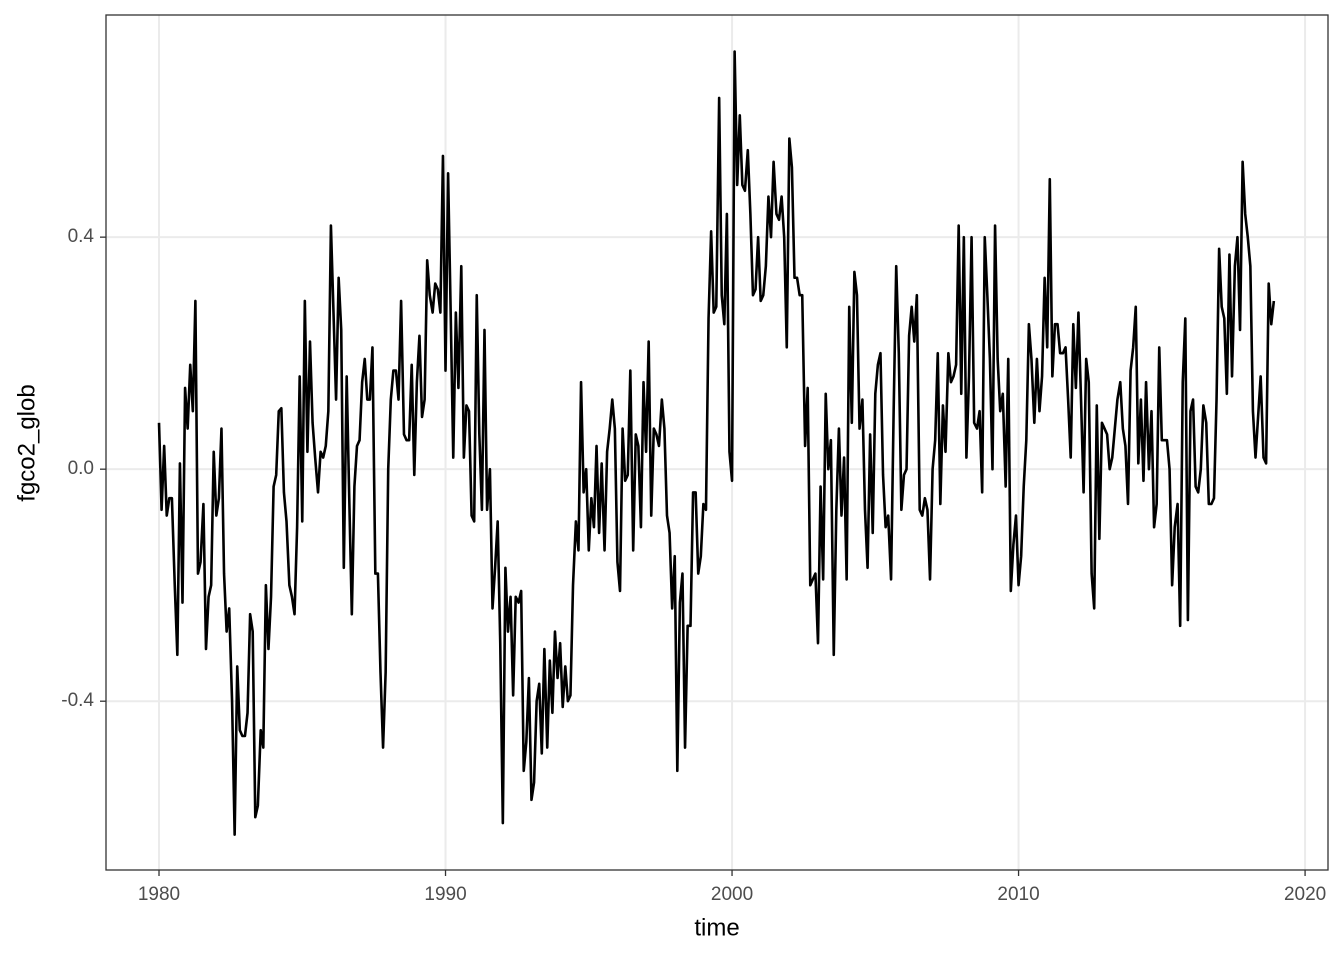 The height and width of the screenshot is (960, 1344). What do you see at coordinates (26, 442) in the screenshot?
I see `y-axis-title: fgco2_glob` at bounding box center [26, 442].